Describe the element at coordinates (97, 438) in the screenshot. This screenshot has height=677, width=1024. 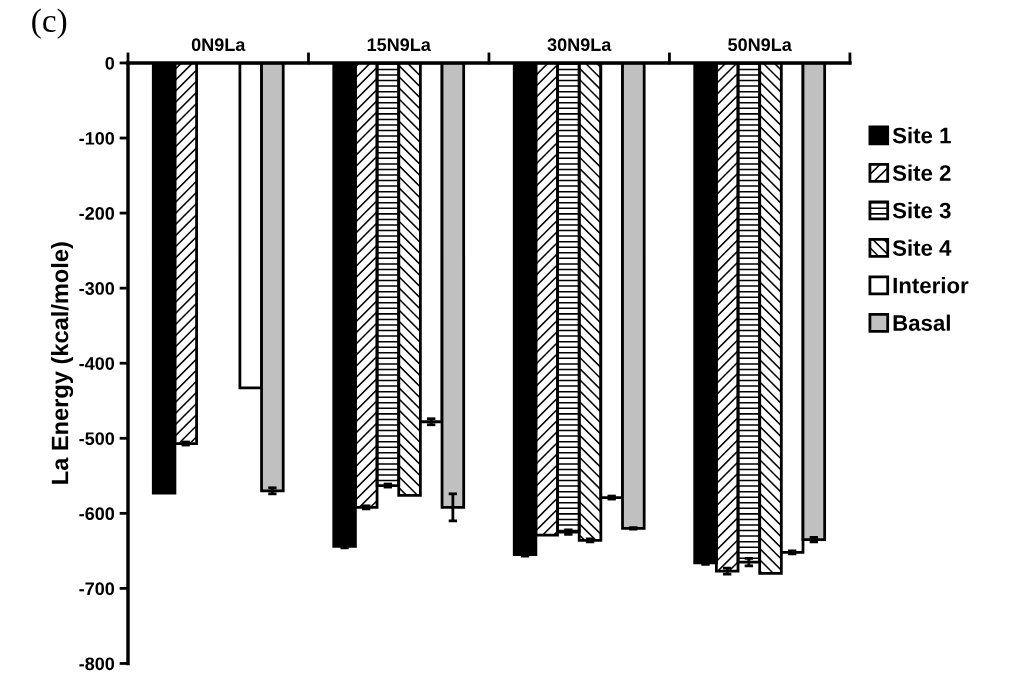
I see `y-tick-label: -500` at that location.